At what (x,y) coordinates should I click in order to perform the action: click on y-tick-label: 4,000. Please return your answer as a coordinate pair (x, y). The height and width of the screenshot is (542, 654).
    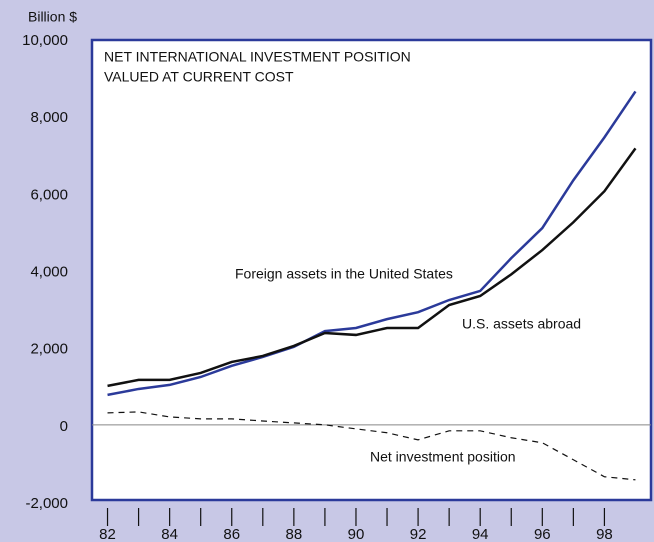
    Looking at the image, I should click on (49, 271).